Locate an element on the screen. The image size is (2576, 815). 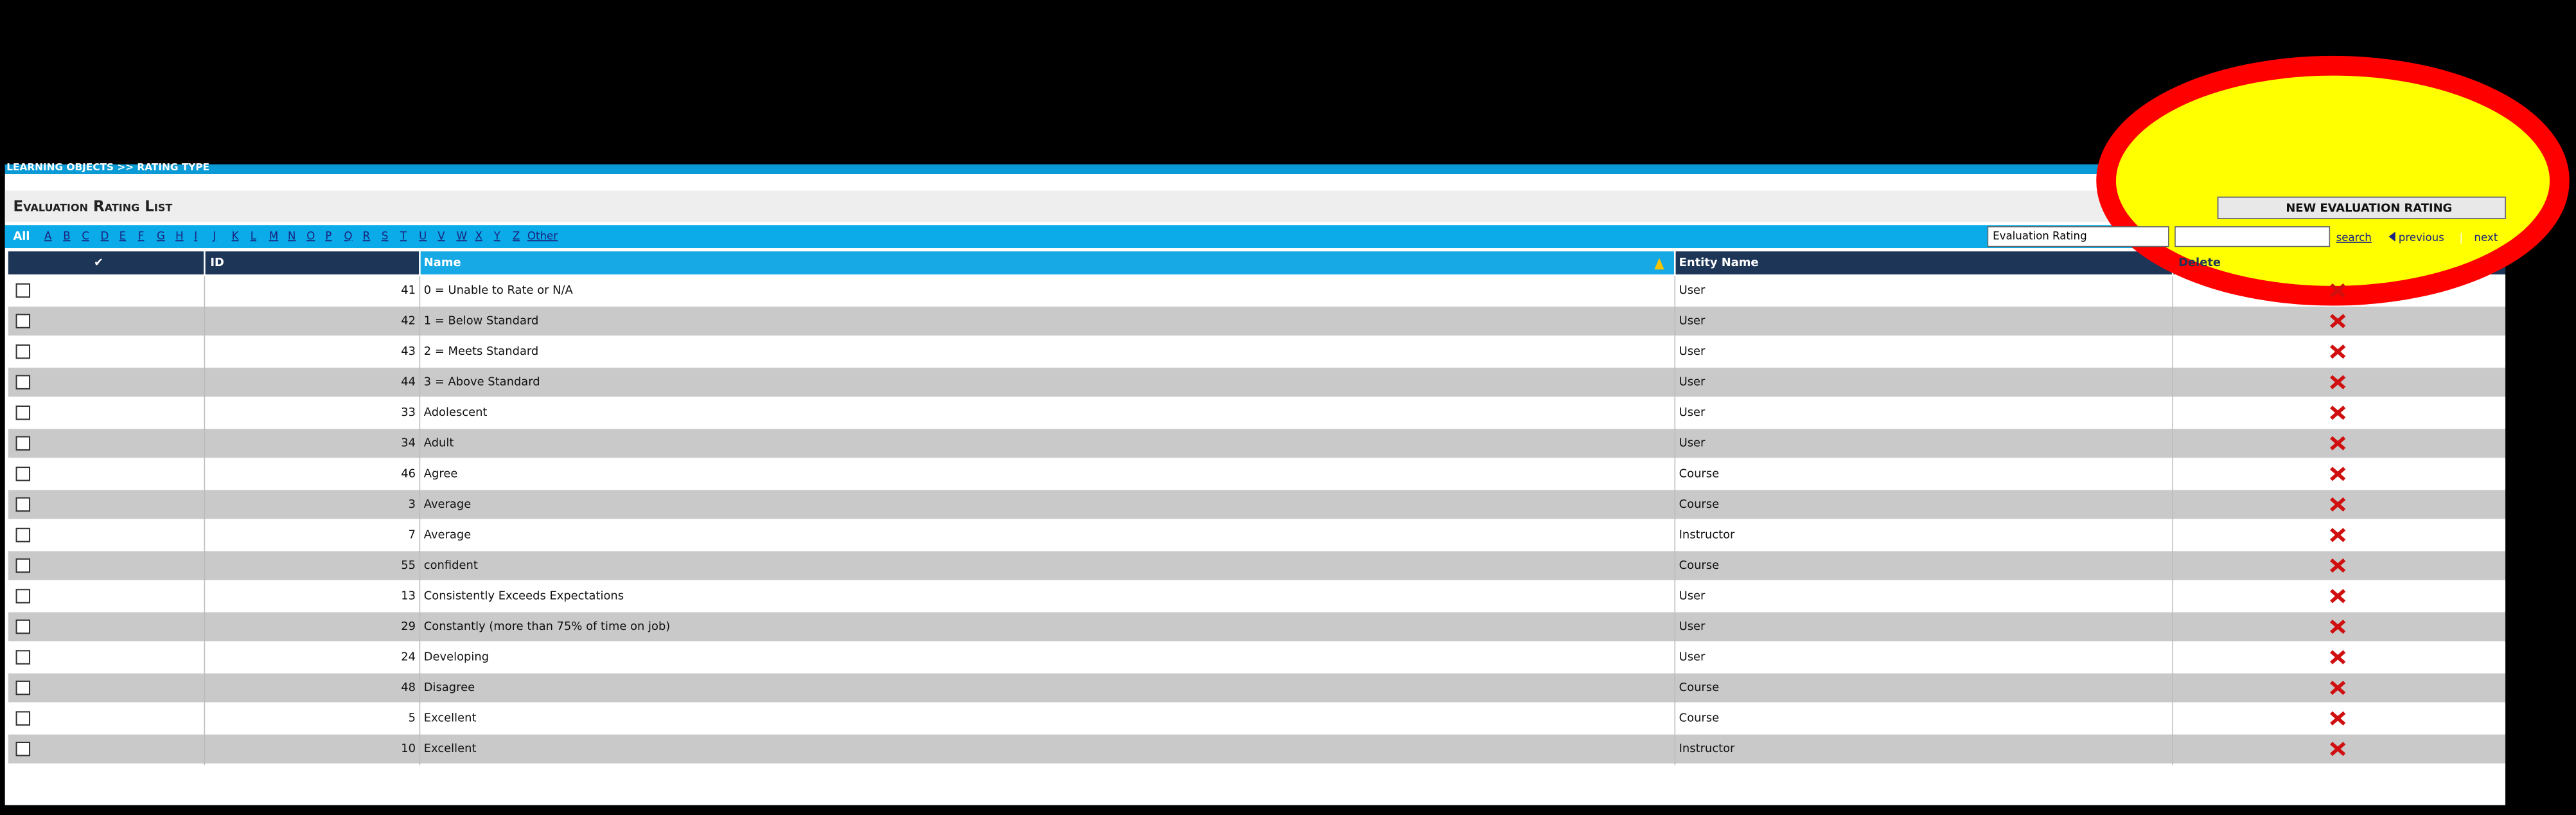
header-label: Name is located at coordinates (442, 262).